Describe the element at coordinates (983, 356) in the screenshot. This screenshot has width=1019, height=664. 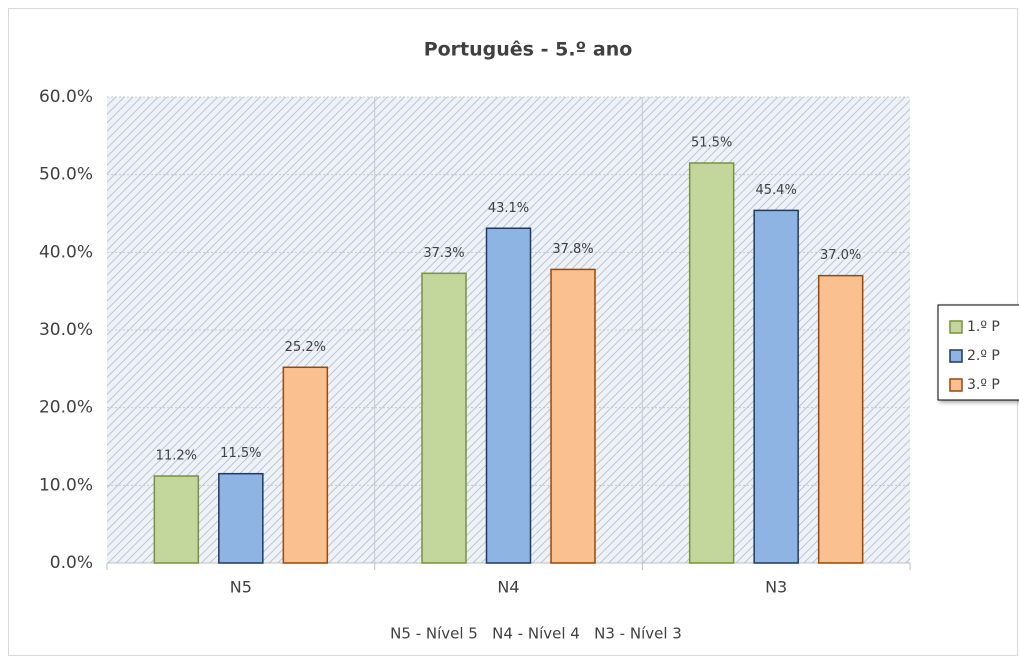
I see `legend-label: 2.º P` at that location.